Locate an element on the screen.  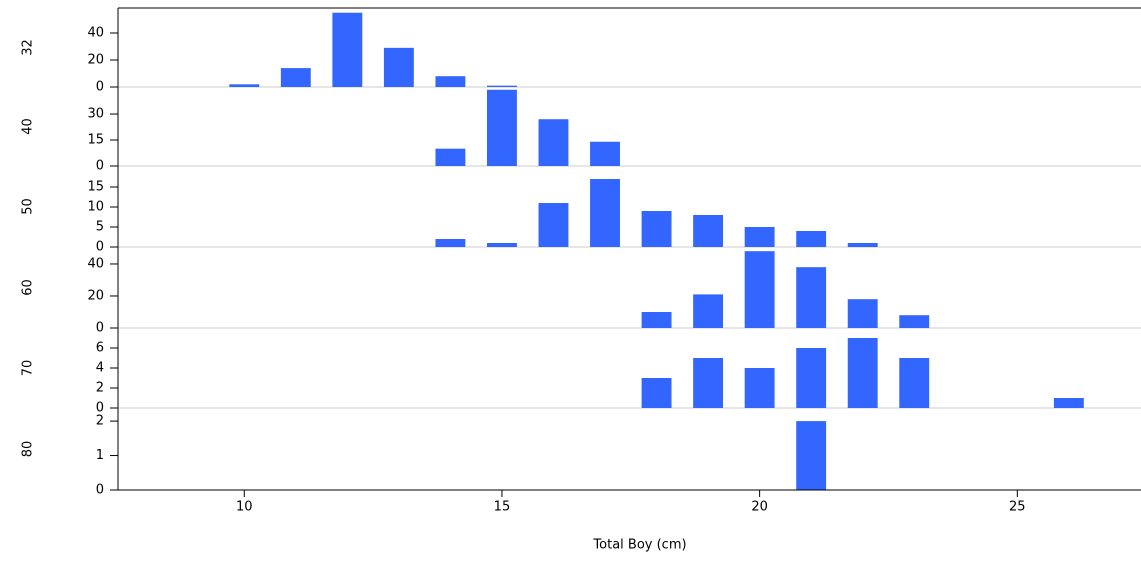
y-tick-label: 5 is located at coordinates (100, 227).